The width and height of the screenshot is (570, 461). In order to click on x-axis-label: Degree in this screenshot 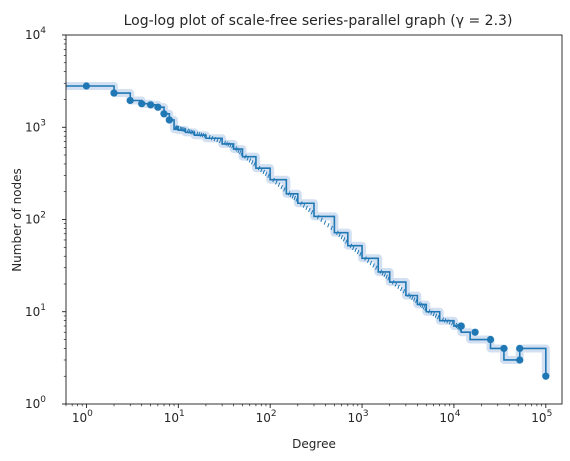, I will do `click(314, 444)`.